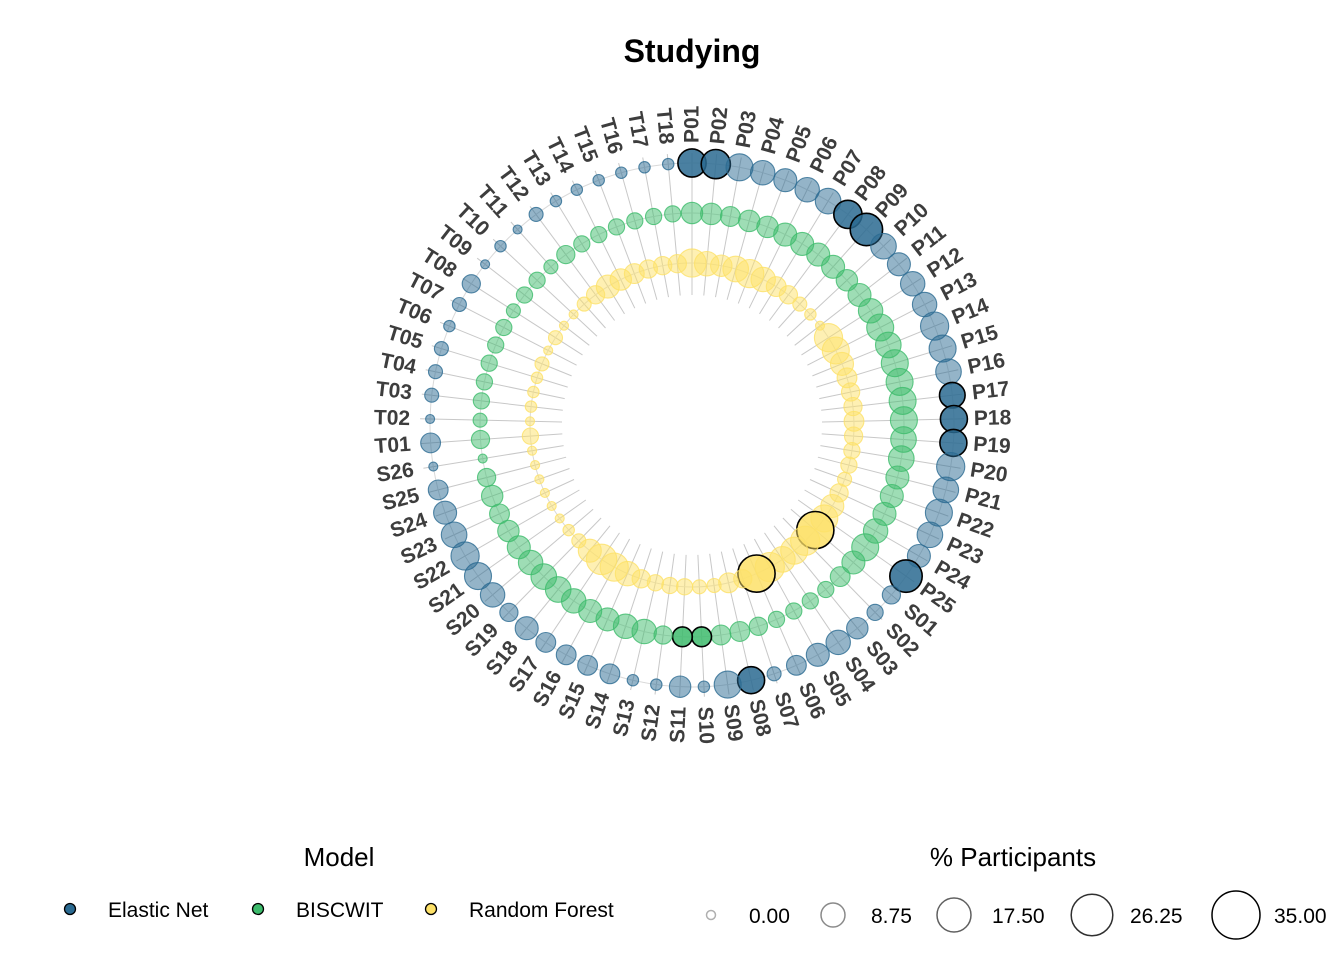 Image resolution: width=1344 pixels, height=960 pixels. I want to click on series-random-forest, so click(693, 422).